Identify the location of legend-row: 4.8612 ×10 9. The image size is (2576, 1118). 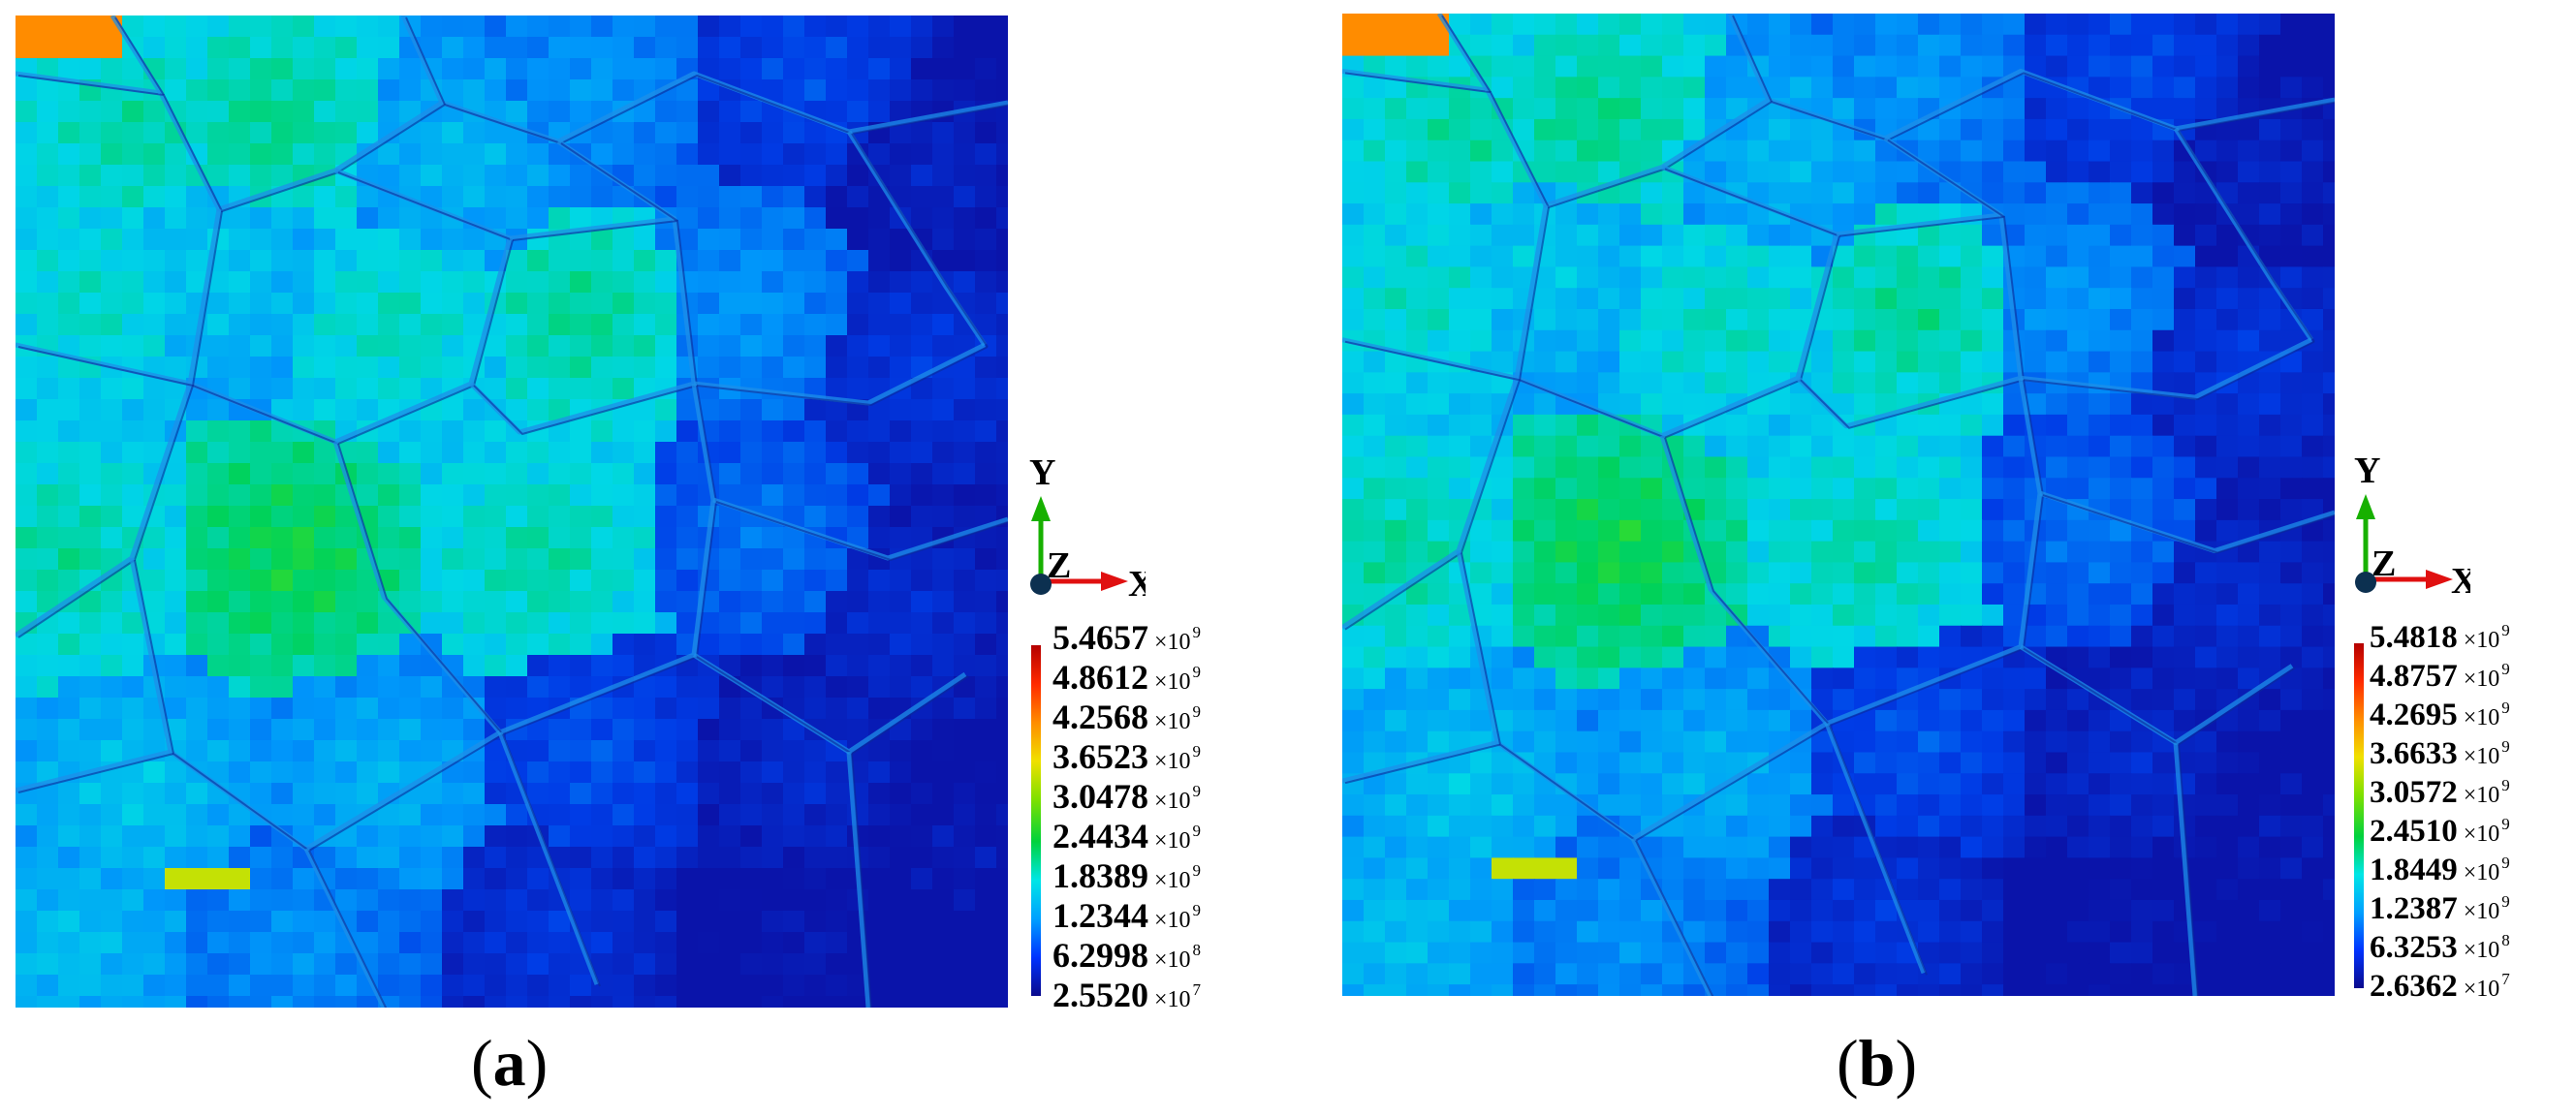
(1127, 677).